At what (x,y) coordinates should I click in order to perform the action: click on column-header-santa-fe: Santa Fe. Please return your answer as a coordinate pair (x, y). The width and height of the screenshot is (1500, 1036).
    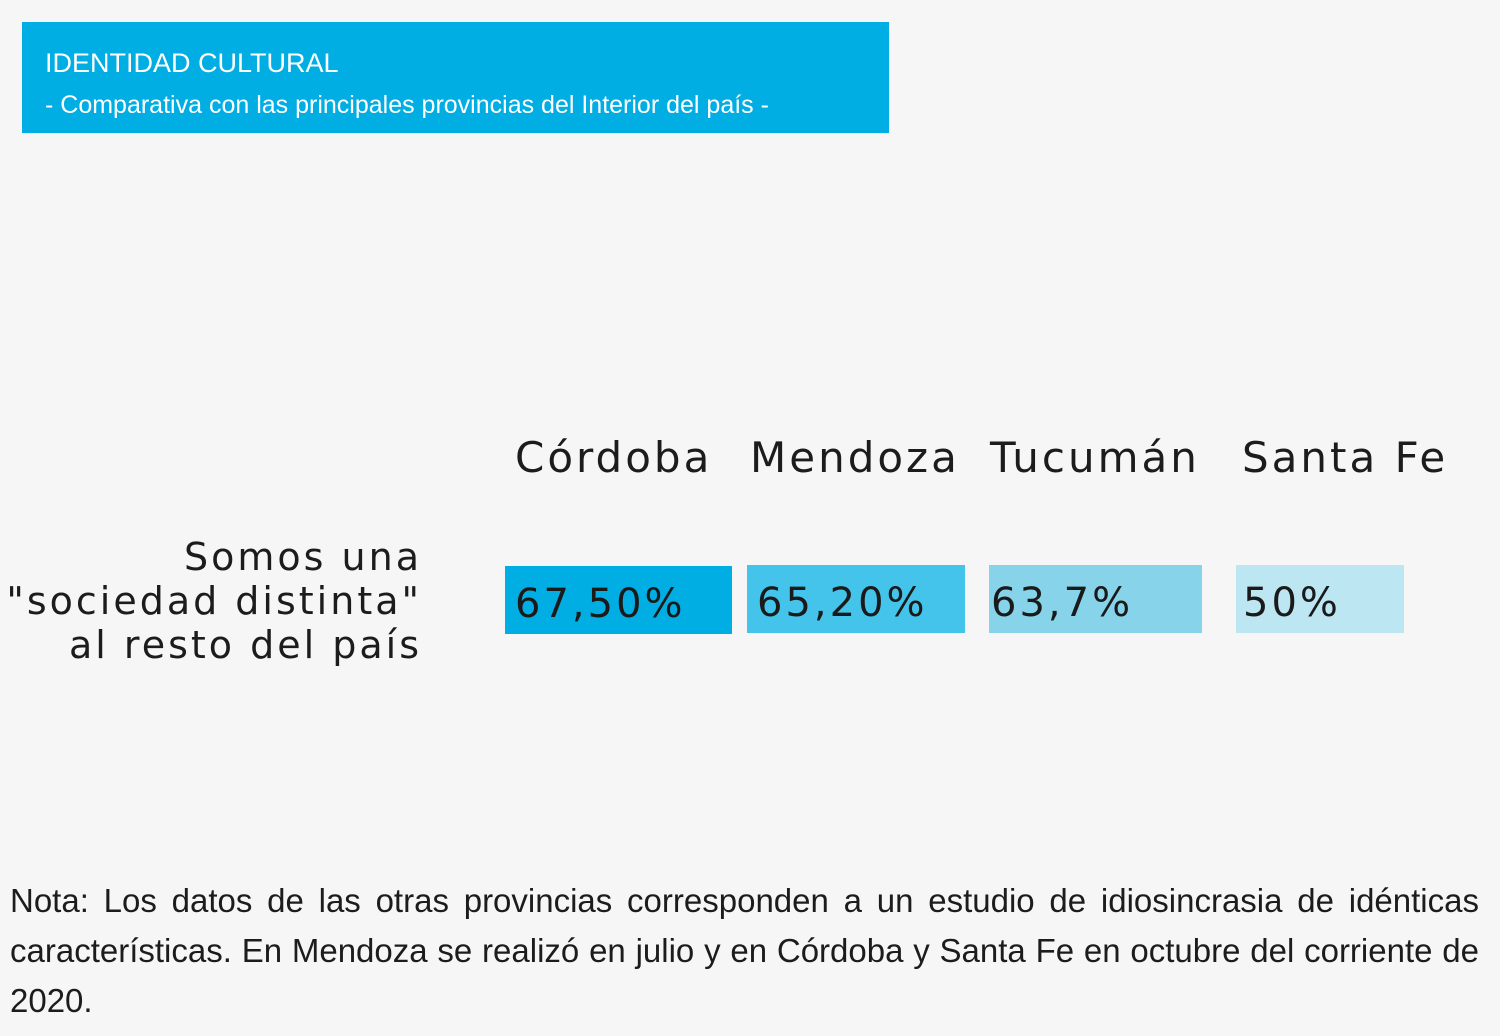
    Looking at the image, I should click on (1345, 457).